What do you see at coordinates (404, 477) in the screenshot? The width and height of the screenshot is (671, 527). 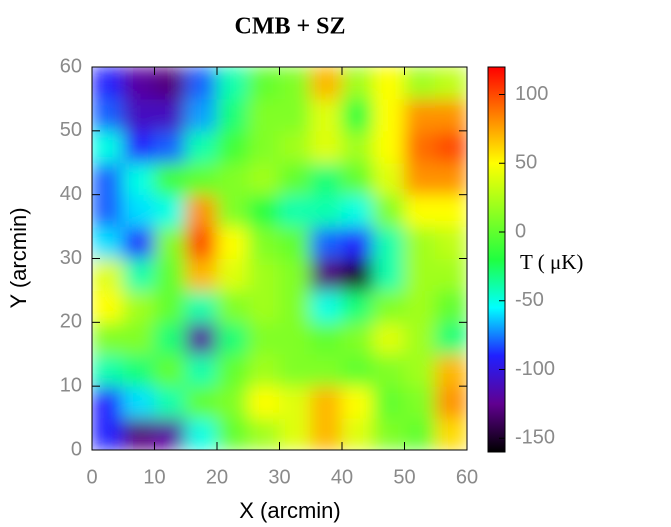 I see `x-tick-label: 50` at bounding box center [404, 477].